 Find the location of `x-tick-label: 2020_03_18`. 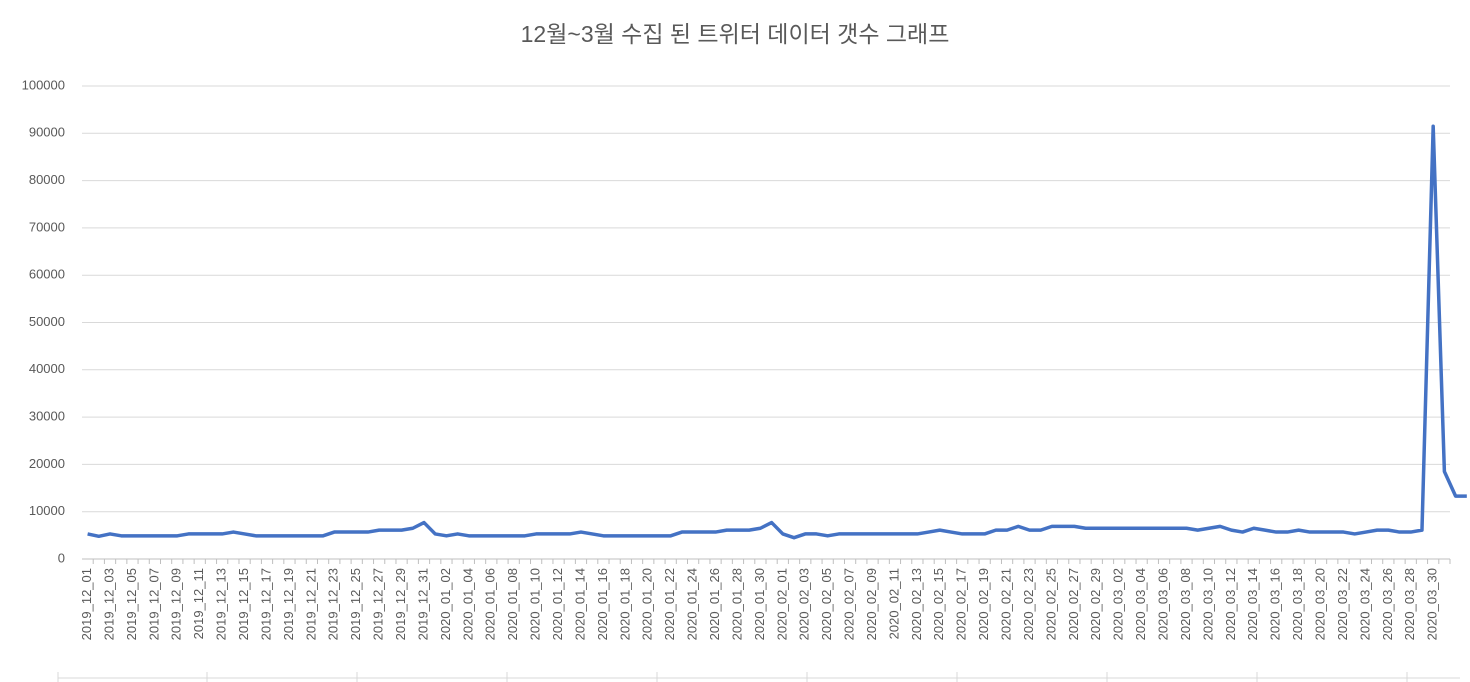

x-tick-label: 2020_03_18 is located at coordinates (1297, 604).